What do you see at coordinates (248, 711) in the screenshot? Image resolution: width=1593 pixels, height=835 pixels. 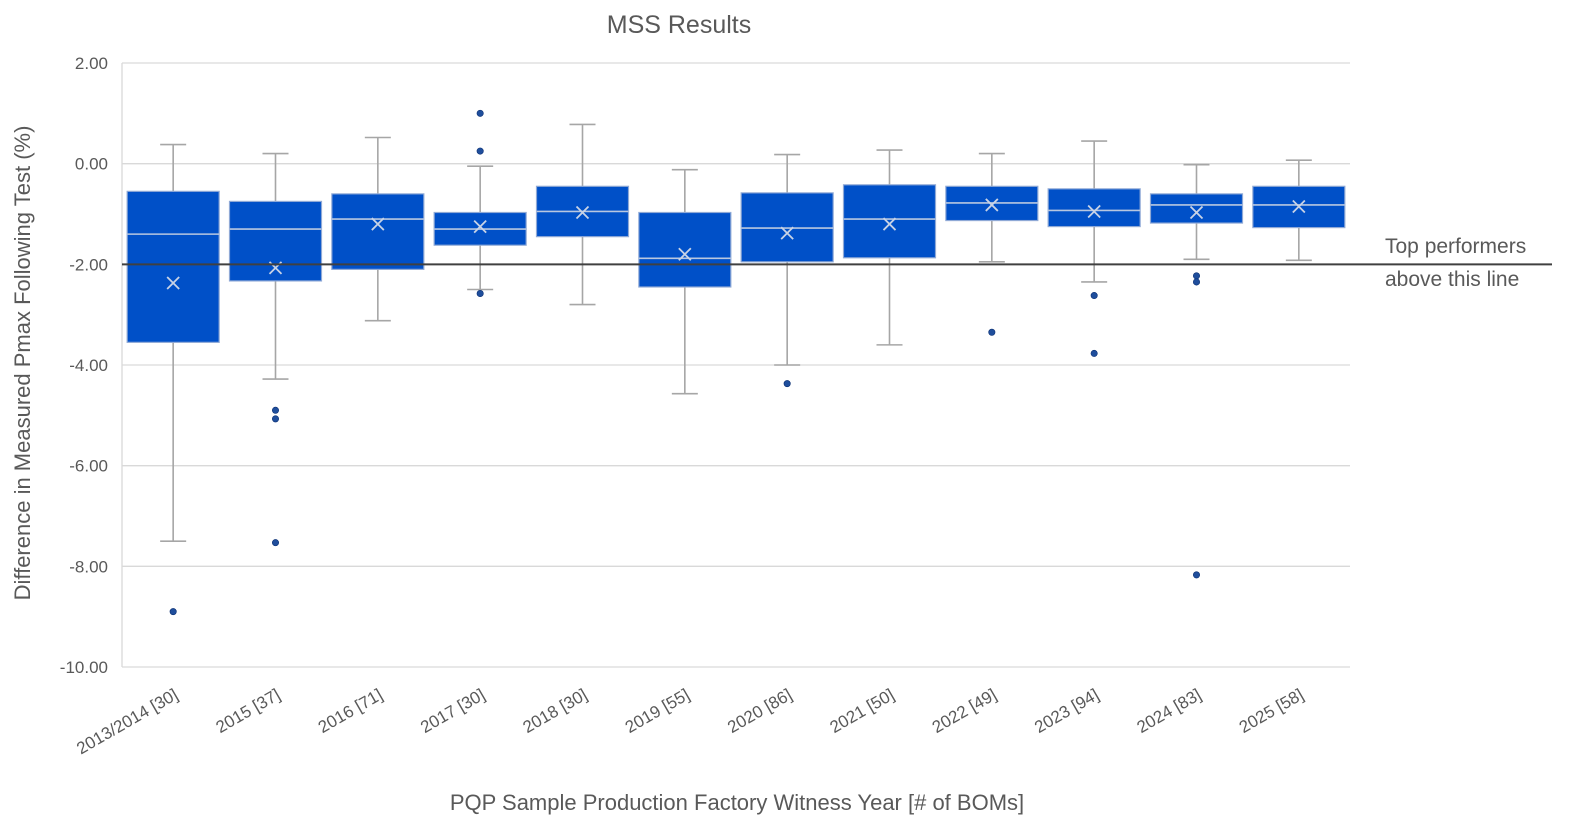 I see `x-tick-label: 2015 [37]` at bounding box center [248, 711].